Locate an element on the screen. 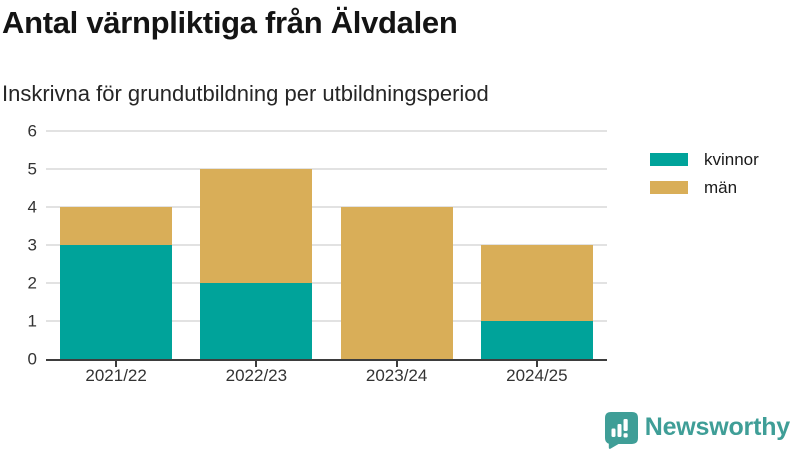 The width and height of the screenshot is (800, 450). legend-label-män: män is located at coordinates (721, 187).